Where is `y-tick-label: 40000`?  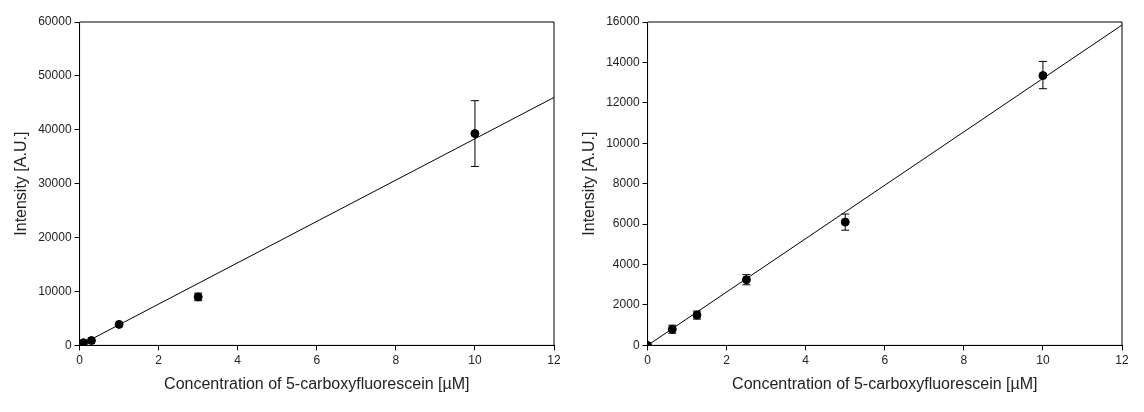
y-tick-label: 40000 is located at coordinates (55, 129).